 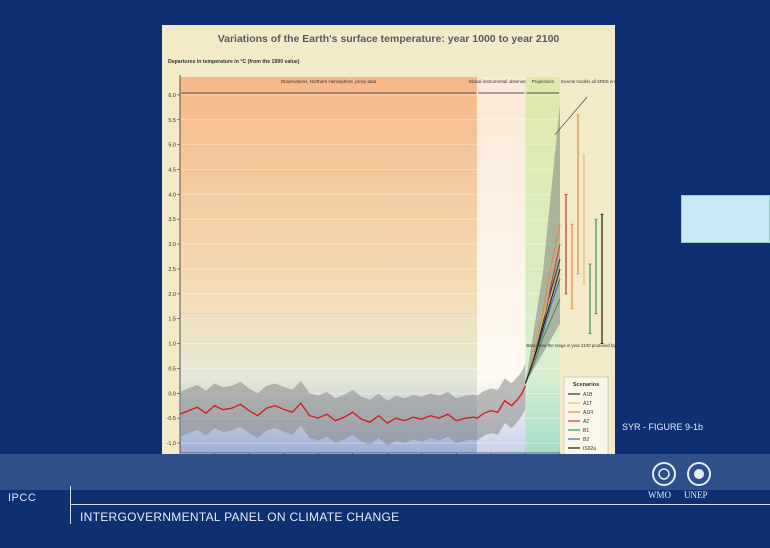 I want to click on legend-title: Scenarios, so click(x=586, y=385).